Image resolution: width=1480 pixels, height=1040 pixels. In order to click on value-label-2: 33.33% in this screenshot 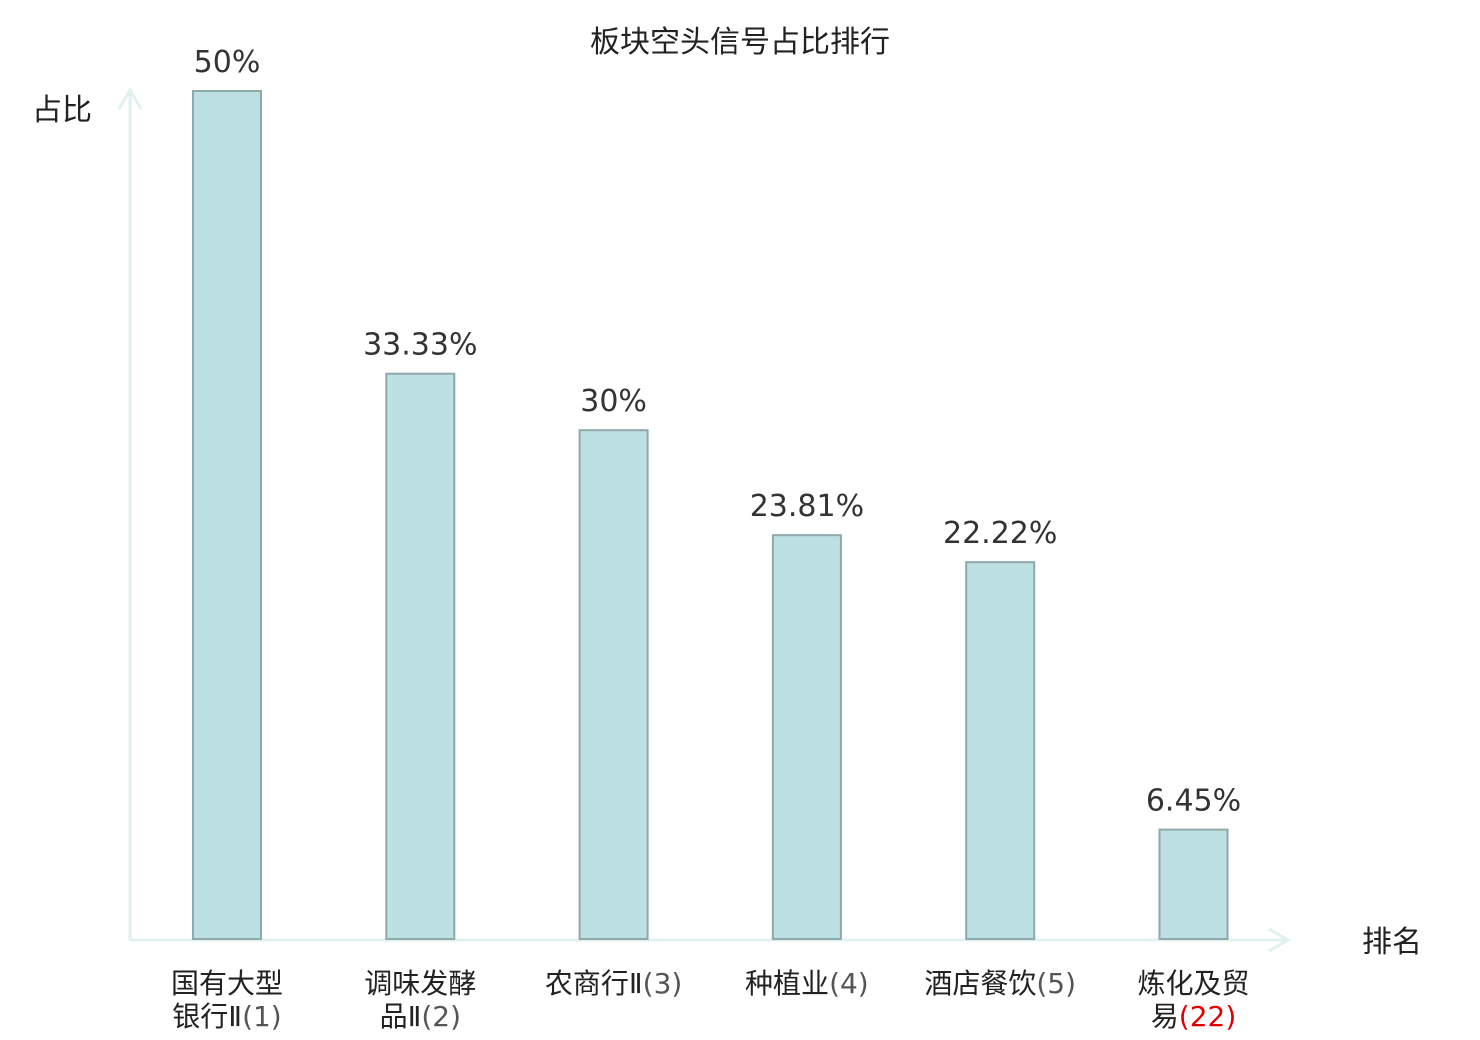, I will do `click(420, 345)`.